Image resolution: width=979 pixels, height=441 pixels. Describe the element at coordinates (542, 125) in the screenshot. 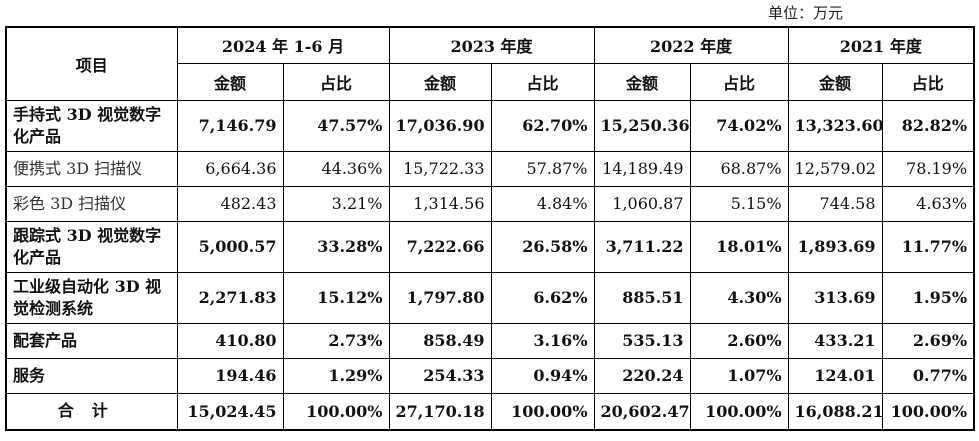

I see `cell-ratio: 62.70%` at that location.